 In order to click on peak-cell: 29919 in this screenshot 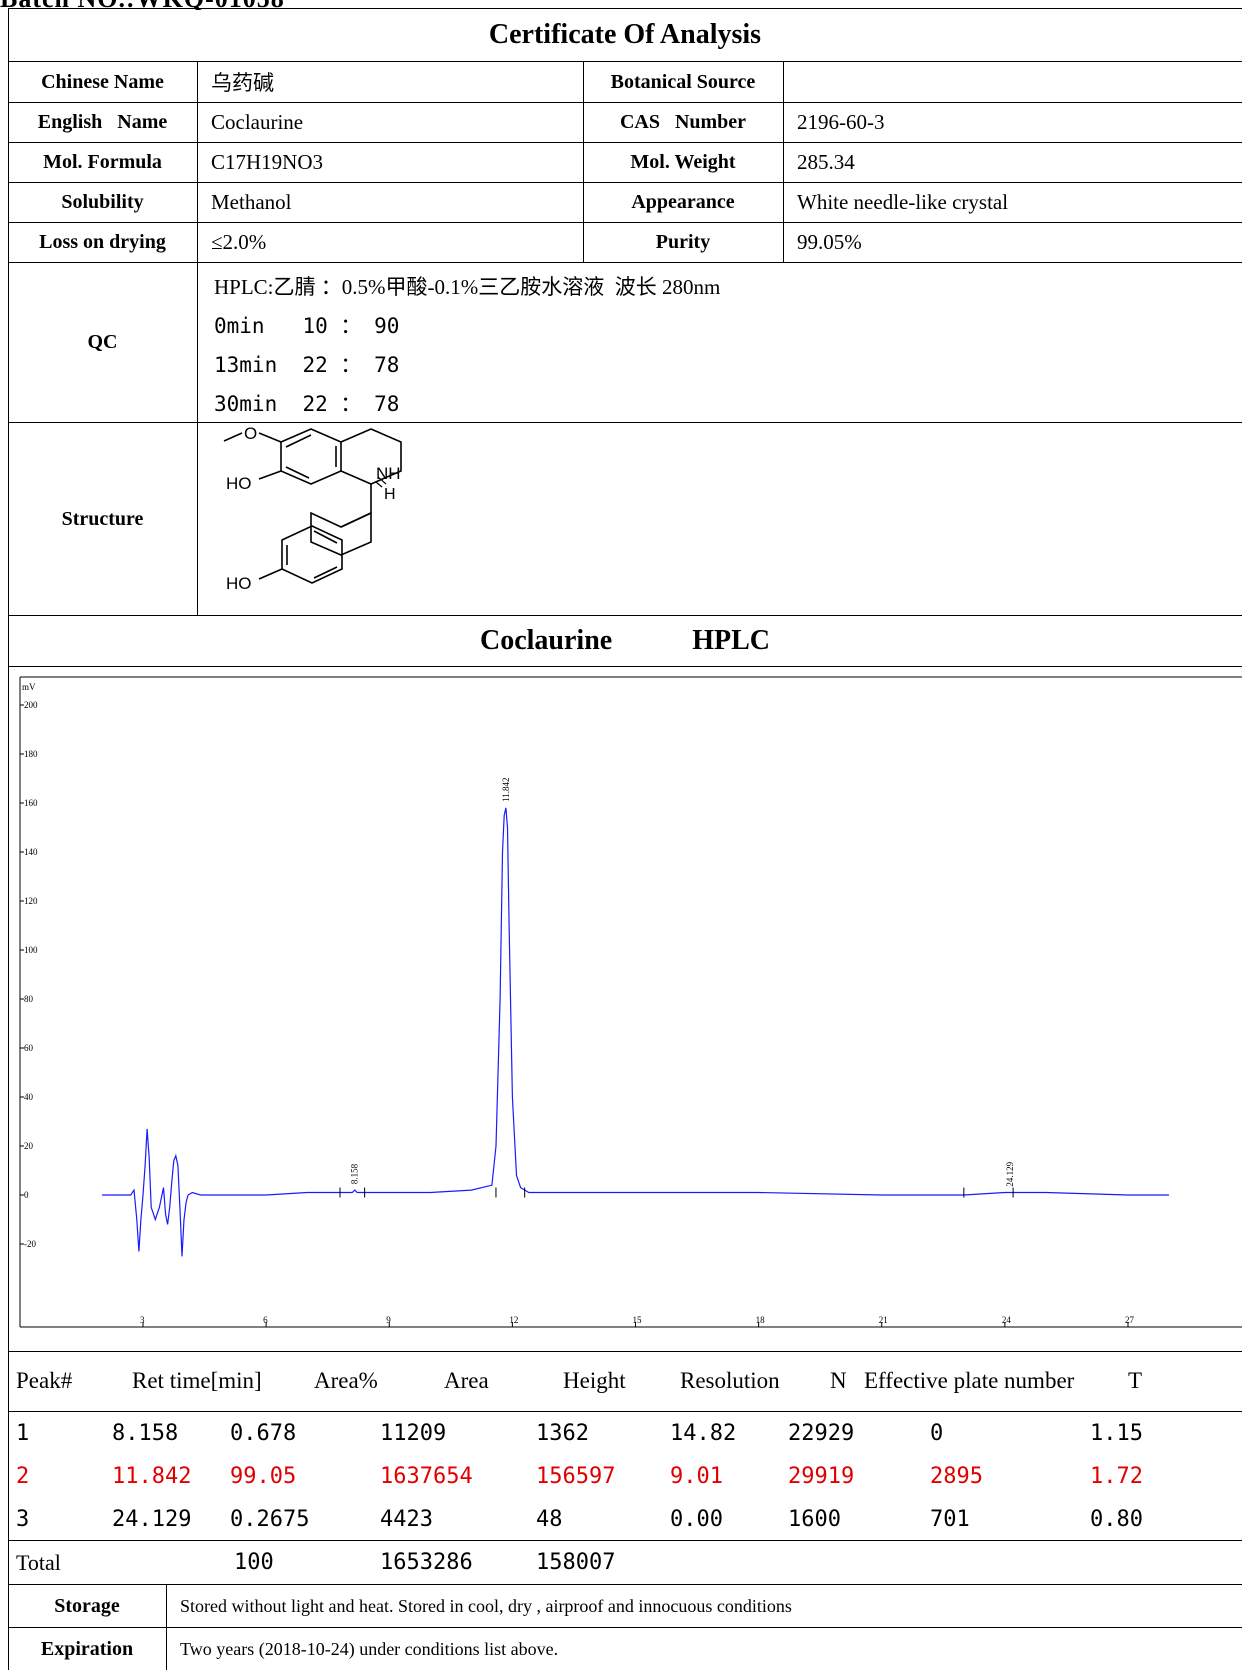, I will do `click(821, 1476)`.